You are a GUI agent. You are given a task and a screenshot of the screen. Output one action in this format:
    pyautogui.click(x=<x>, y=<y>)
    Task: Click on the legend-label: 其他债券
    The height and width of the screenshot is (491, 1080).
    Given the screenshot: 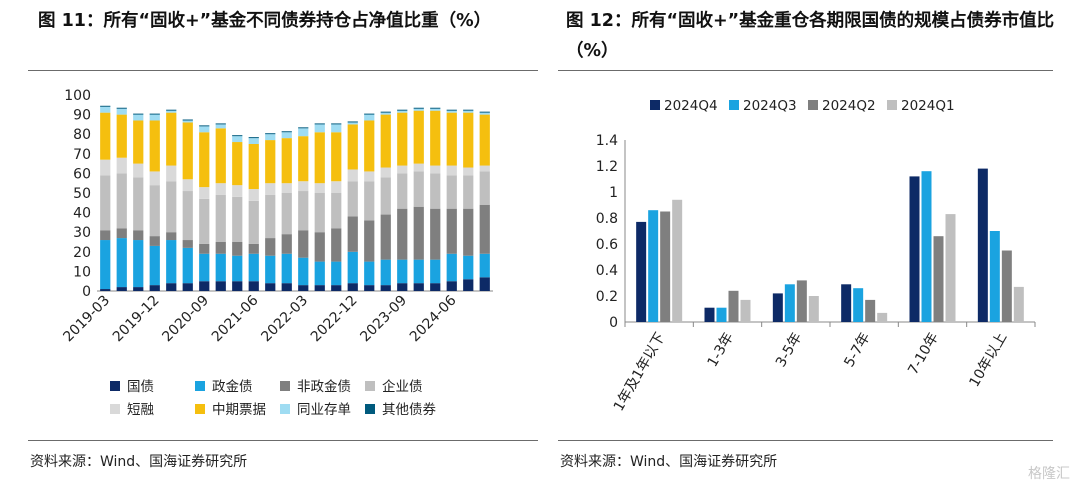 What is the action you would take?
    pyautogui.click(x=409, y=410)
    